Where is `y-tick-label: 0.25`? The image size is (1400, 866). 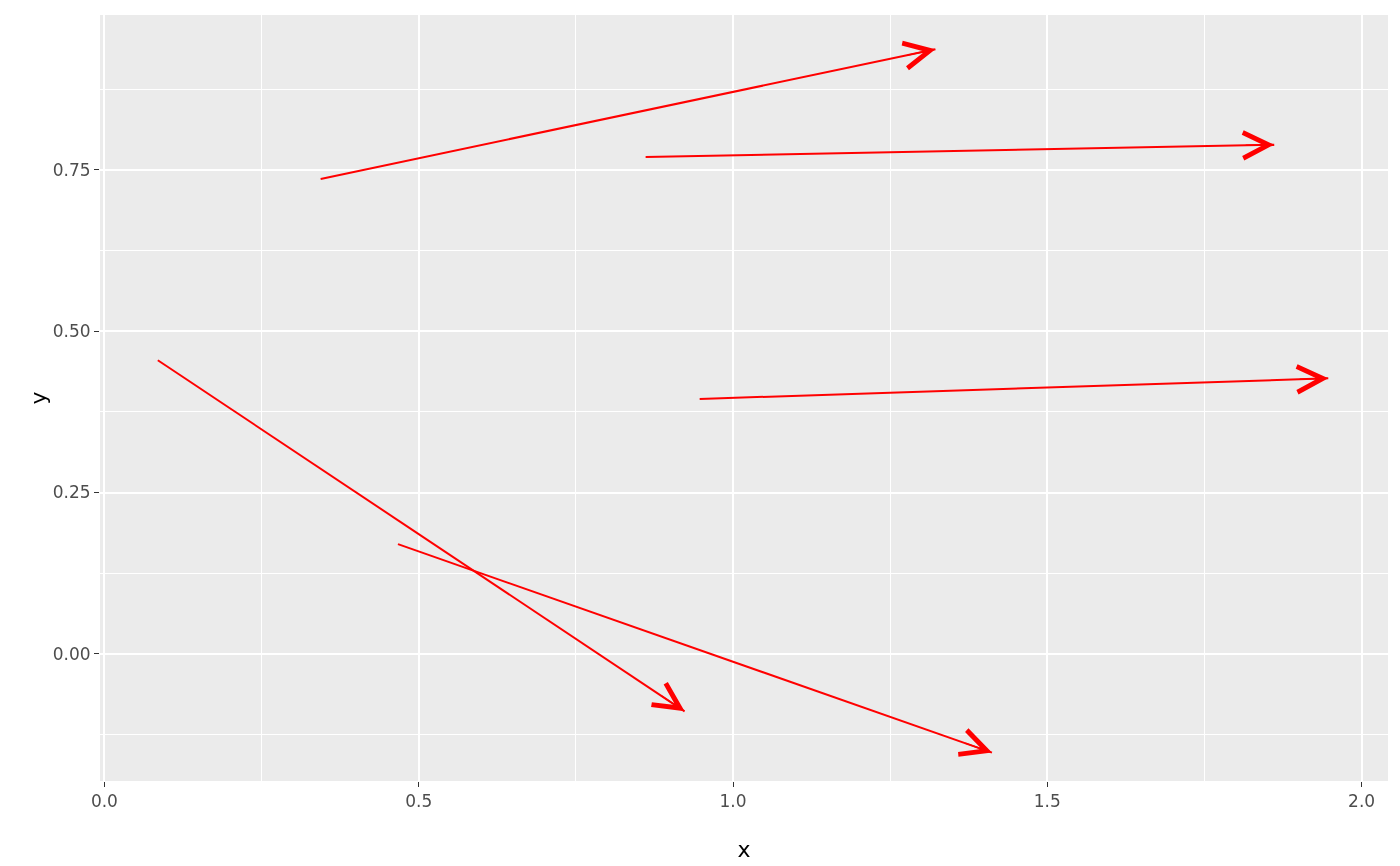 y-tick-label: 0.25 is located at coordinates (71, 492).